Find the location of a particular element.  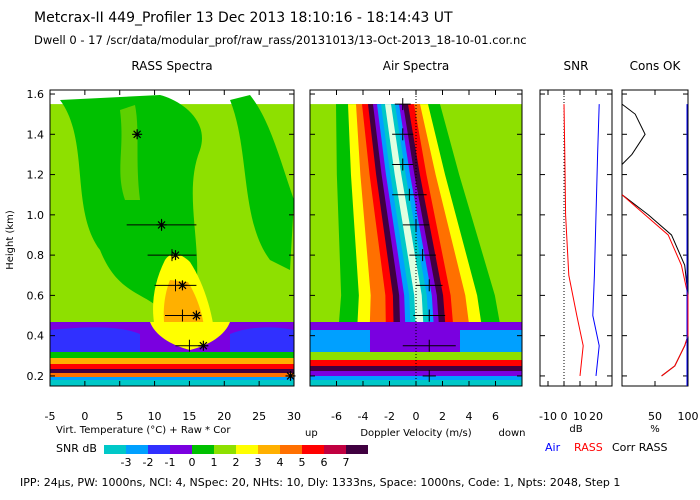

colorbar-tick: -3 is located at coordinates (126, 462).